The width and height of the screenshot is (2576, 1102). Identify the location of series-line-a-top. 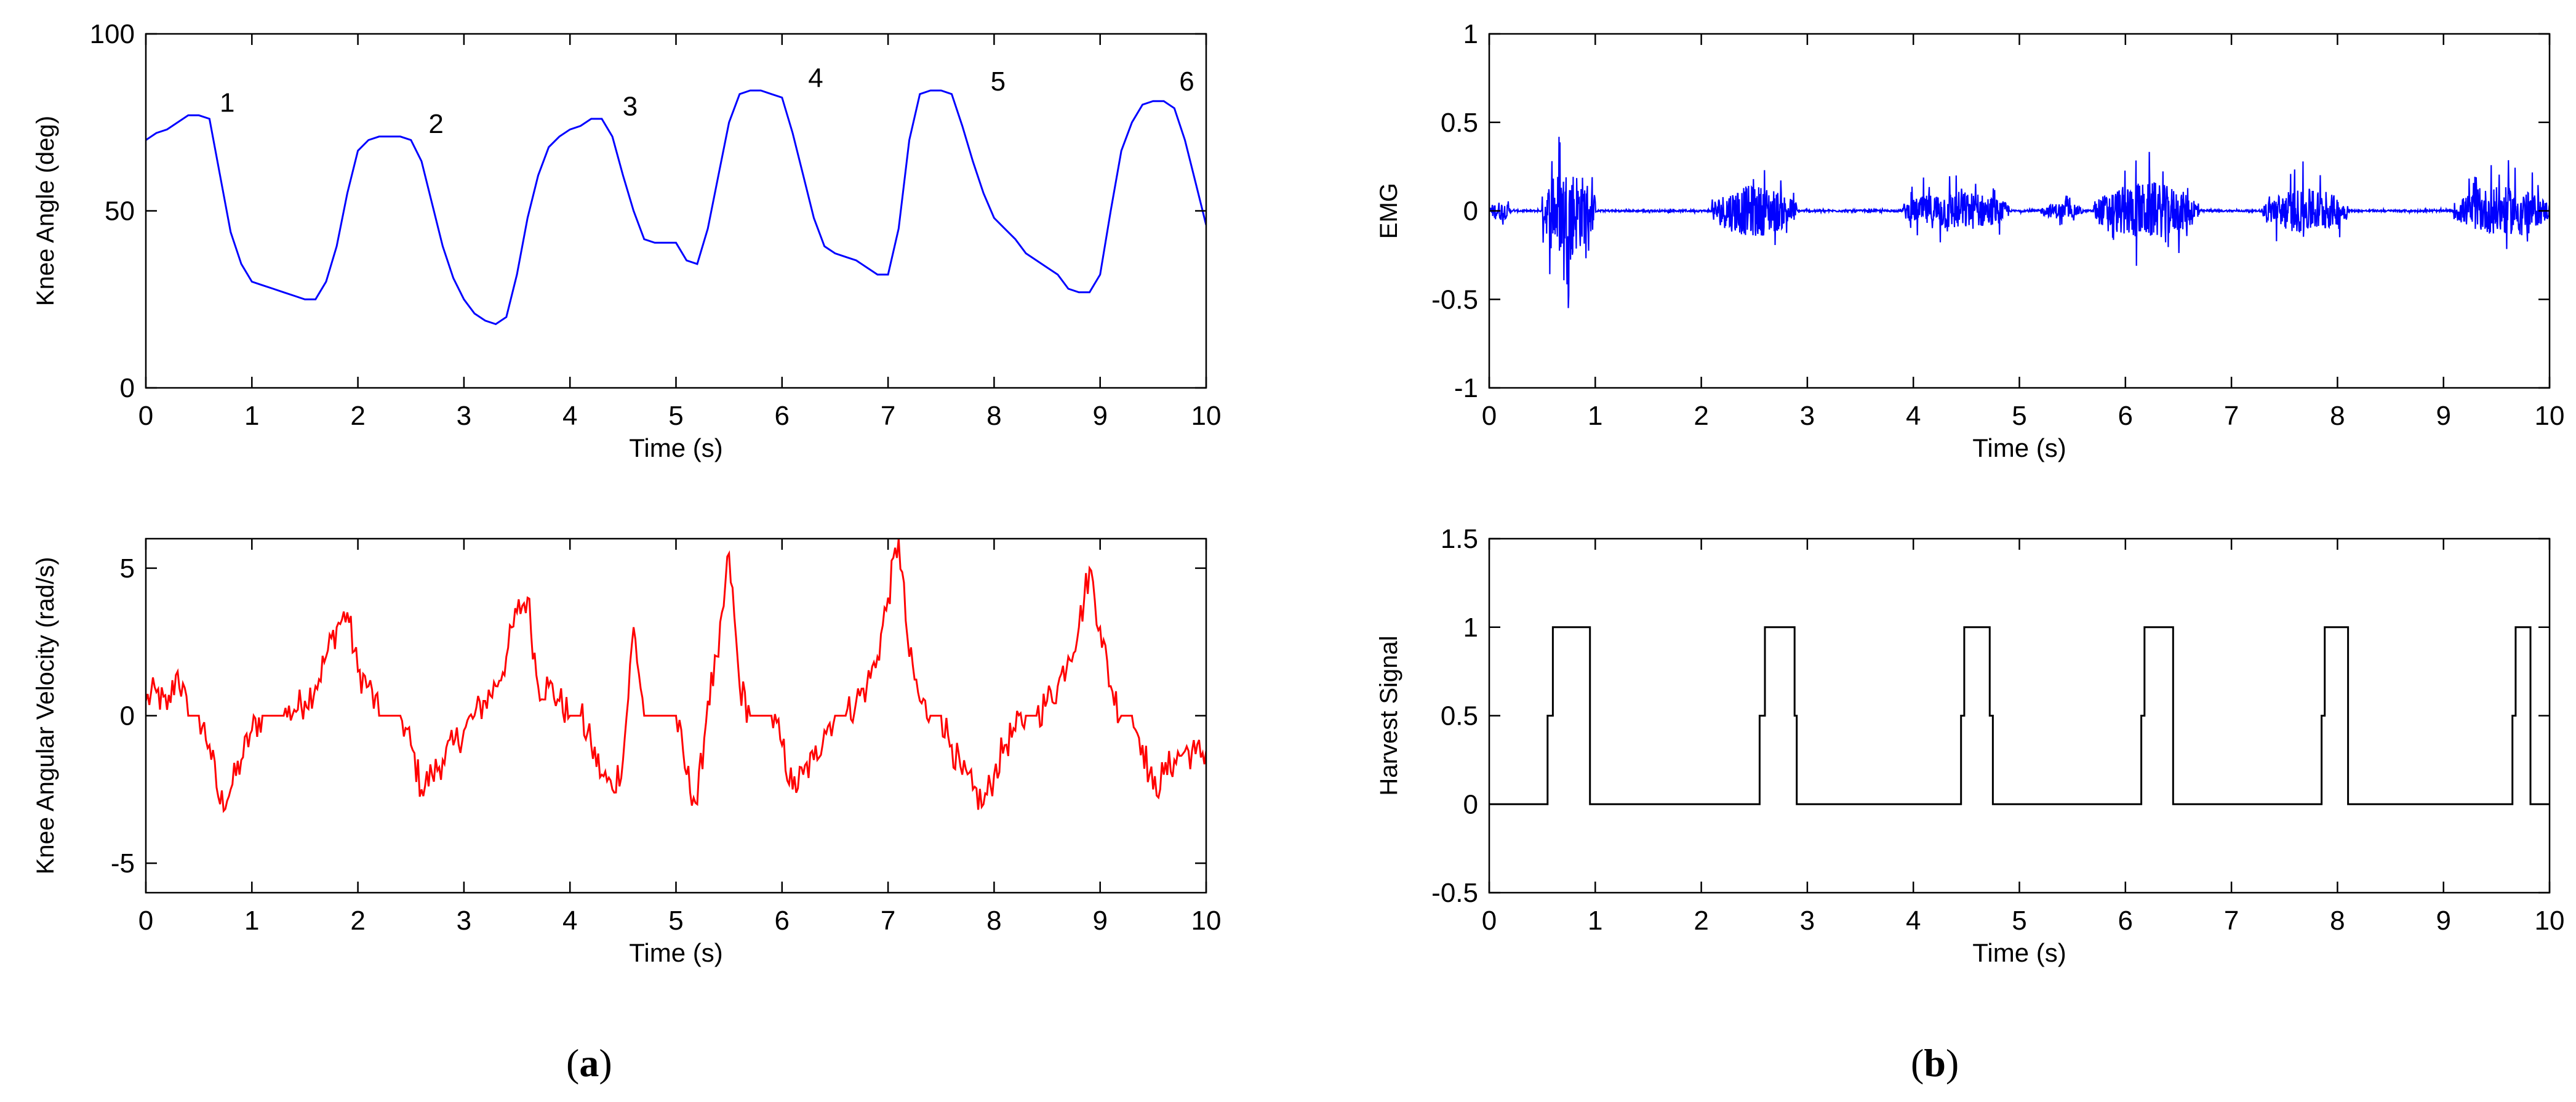
(676, 207).